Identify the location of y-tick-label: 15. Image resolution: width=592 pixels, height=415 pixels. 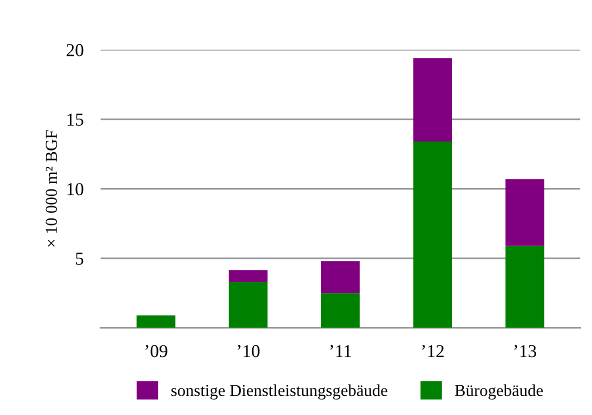
(76, 120).